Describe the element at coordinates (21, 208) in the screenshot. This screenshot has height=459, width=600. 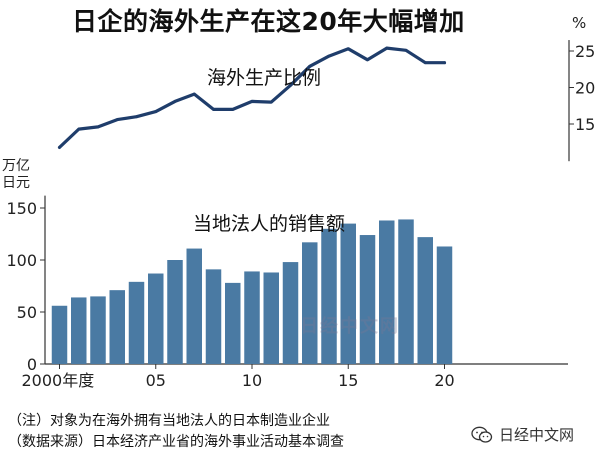
I see `bar-y-tick-label: 150` at that location.